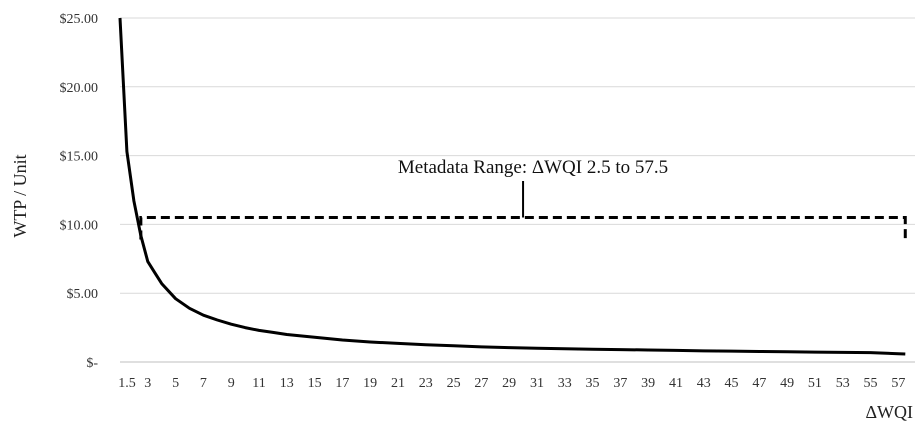  Describe the element at coordinates (704, 383) in the screenshot. I see `x-tick-label: 43` at that location.